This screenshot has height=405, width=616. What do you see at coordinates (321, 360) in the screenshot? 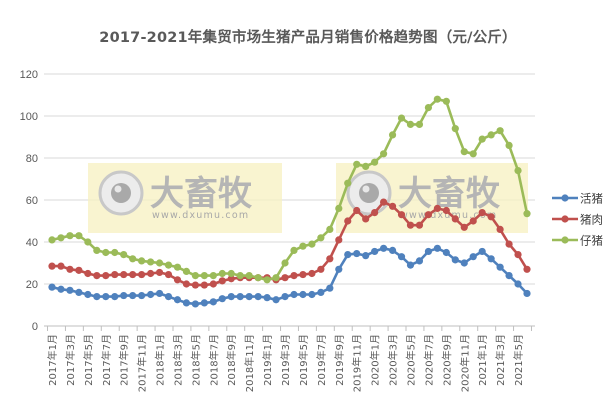
I see `x-tick-label: 2019年7月` at bounding box center [321, 360].